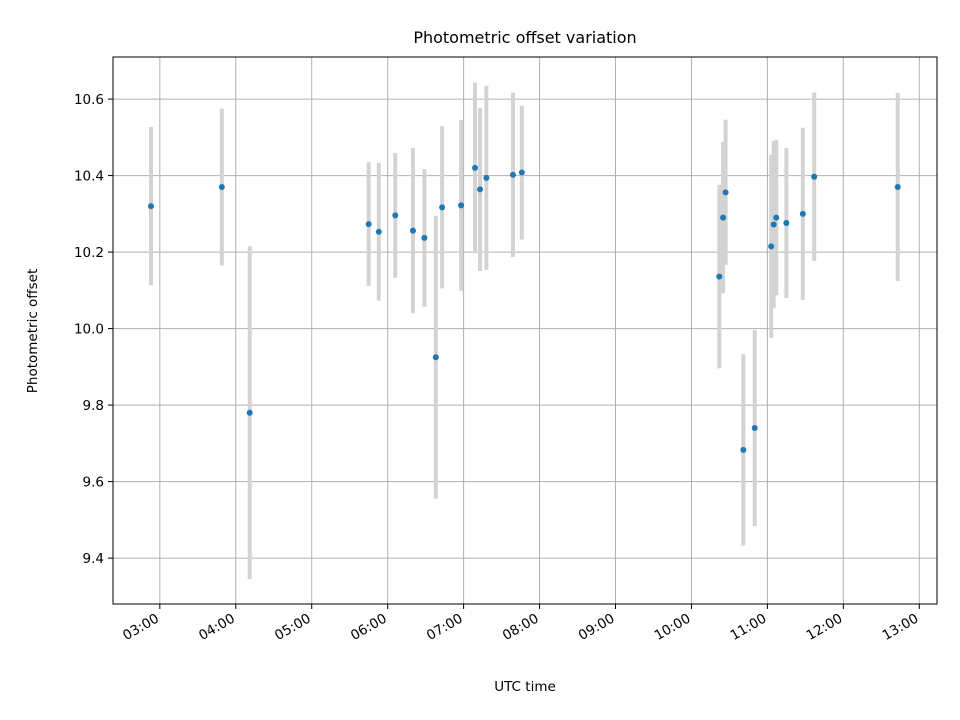 The height and width of the screenshot is (720, 960). What do you see at coordinates (93, 483) in the screenshot?
I see `y-tick-label: 9.6` at bounding box center [93, 483].